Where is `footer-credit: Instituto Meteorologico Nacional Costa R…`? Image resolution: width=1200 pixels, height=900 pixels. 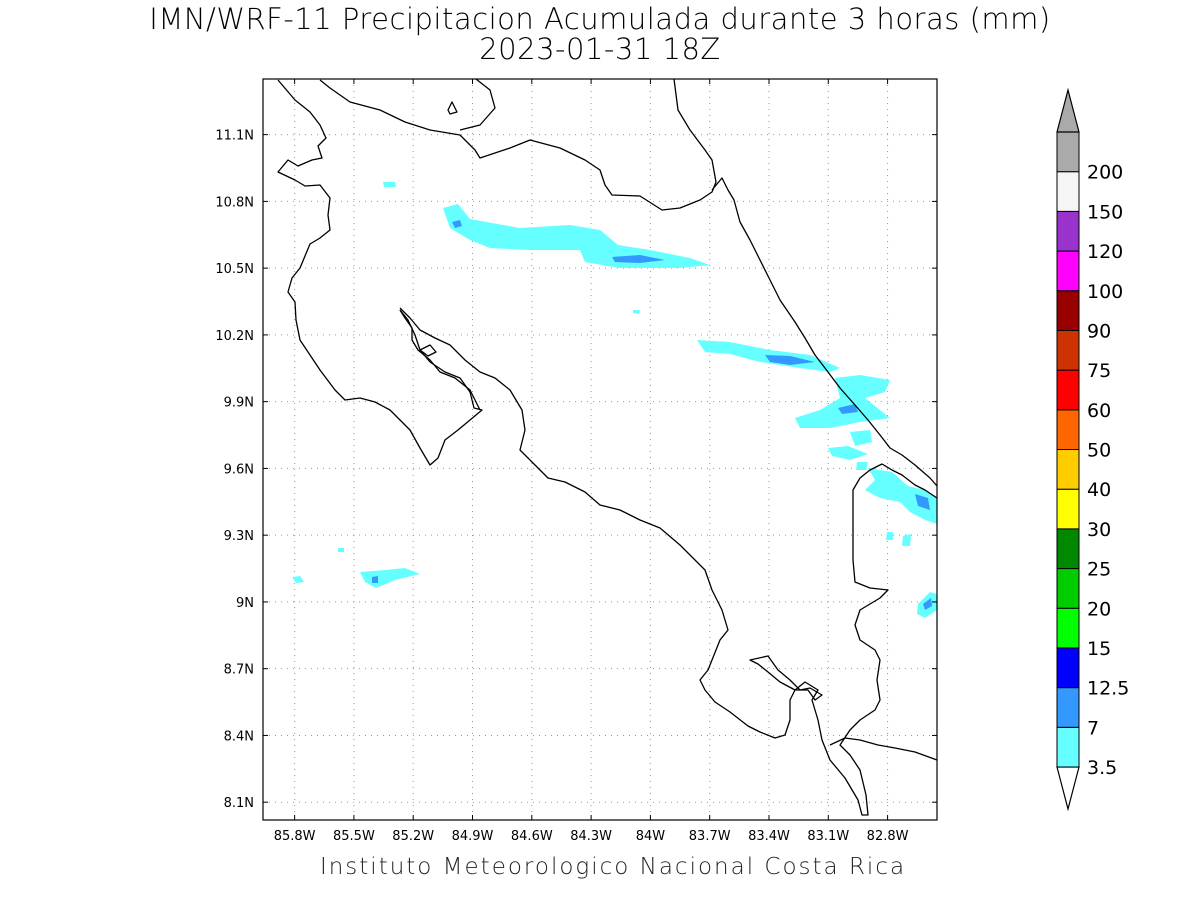 footer-credit: Instituto Meteorologico Nacional Costa R… is located at coordinates (613, 867).